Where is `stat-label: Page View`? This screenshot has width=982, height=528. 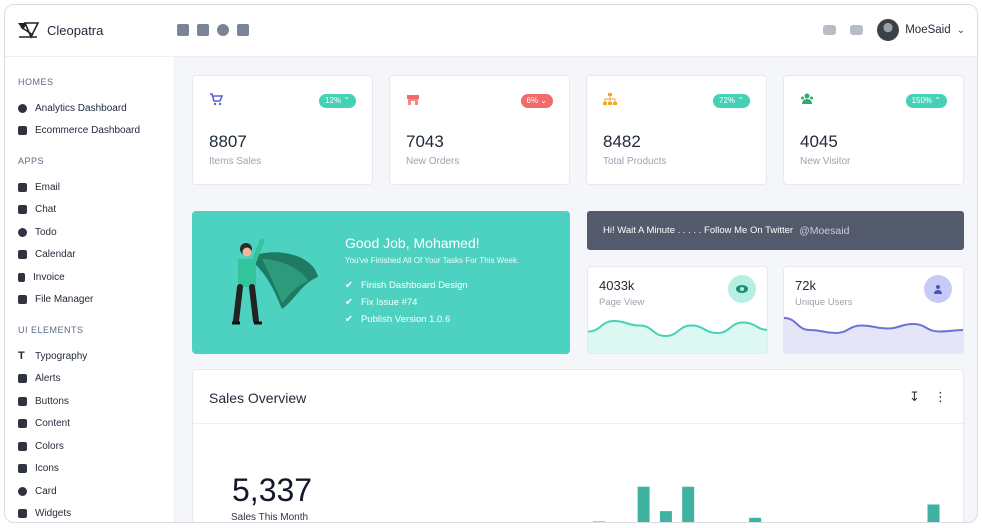
stat-label: Page View is located at coordinates (622, 302).